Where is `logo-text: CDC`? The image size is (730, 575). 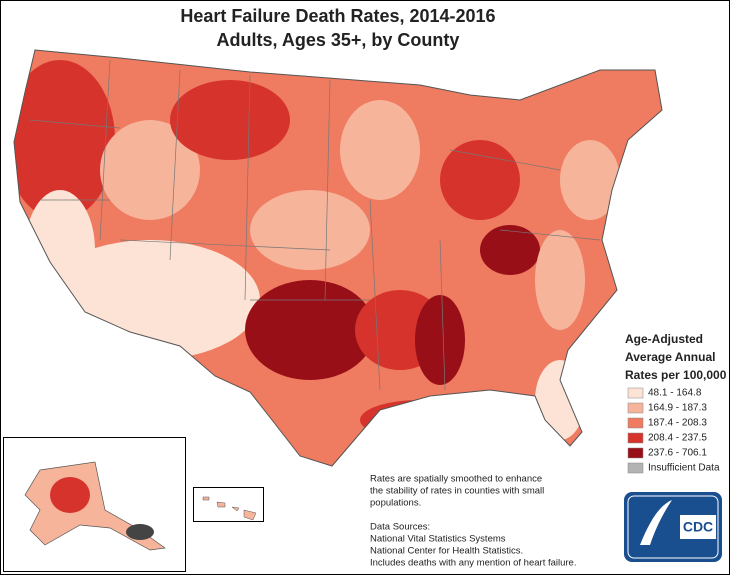 logo-text: CDC is located at coordinates (698, 527).